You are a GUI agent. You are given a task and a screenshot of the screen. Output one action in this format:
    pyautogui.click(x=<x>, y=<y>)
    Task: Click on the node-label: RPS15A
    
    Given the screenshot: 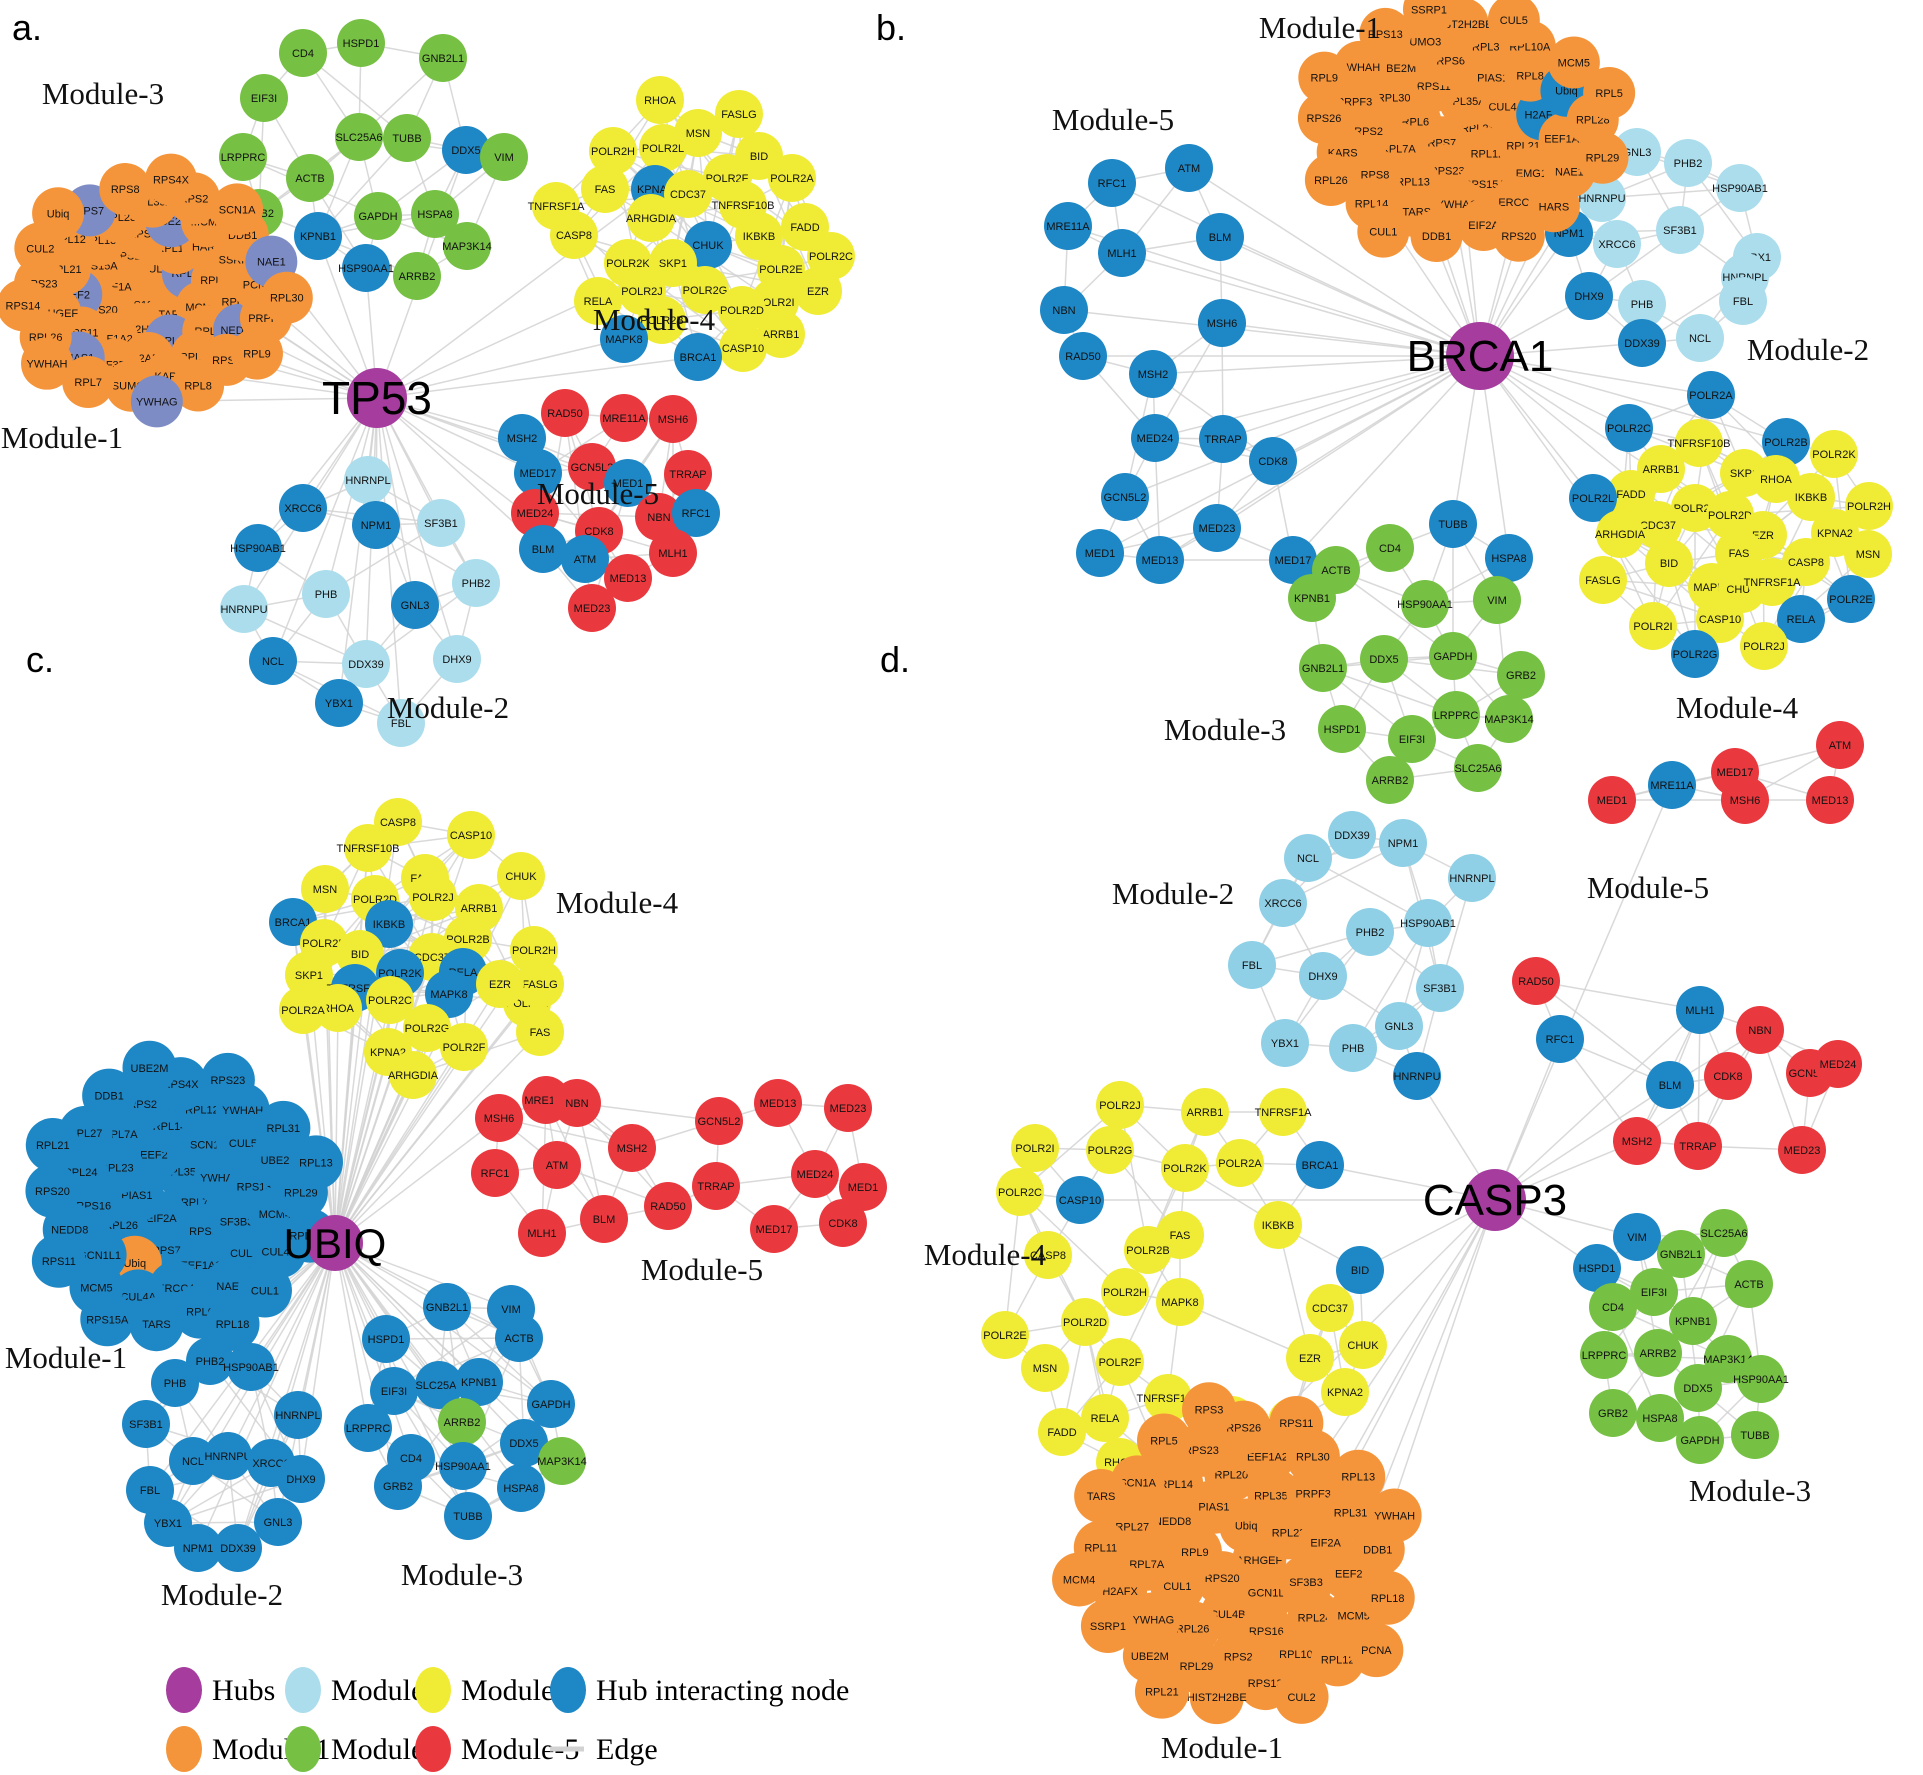 What is the action you would take?
    pyautogui.click(x=107, y=1320)
    